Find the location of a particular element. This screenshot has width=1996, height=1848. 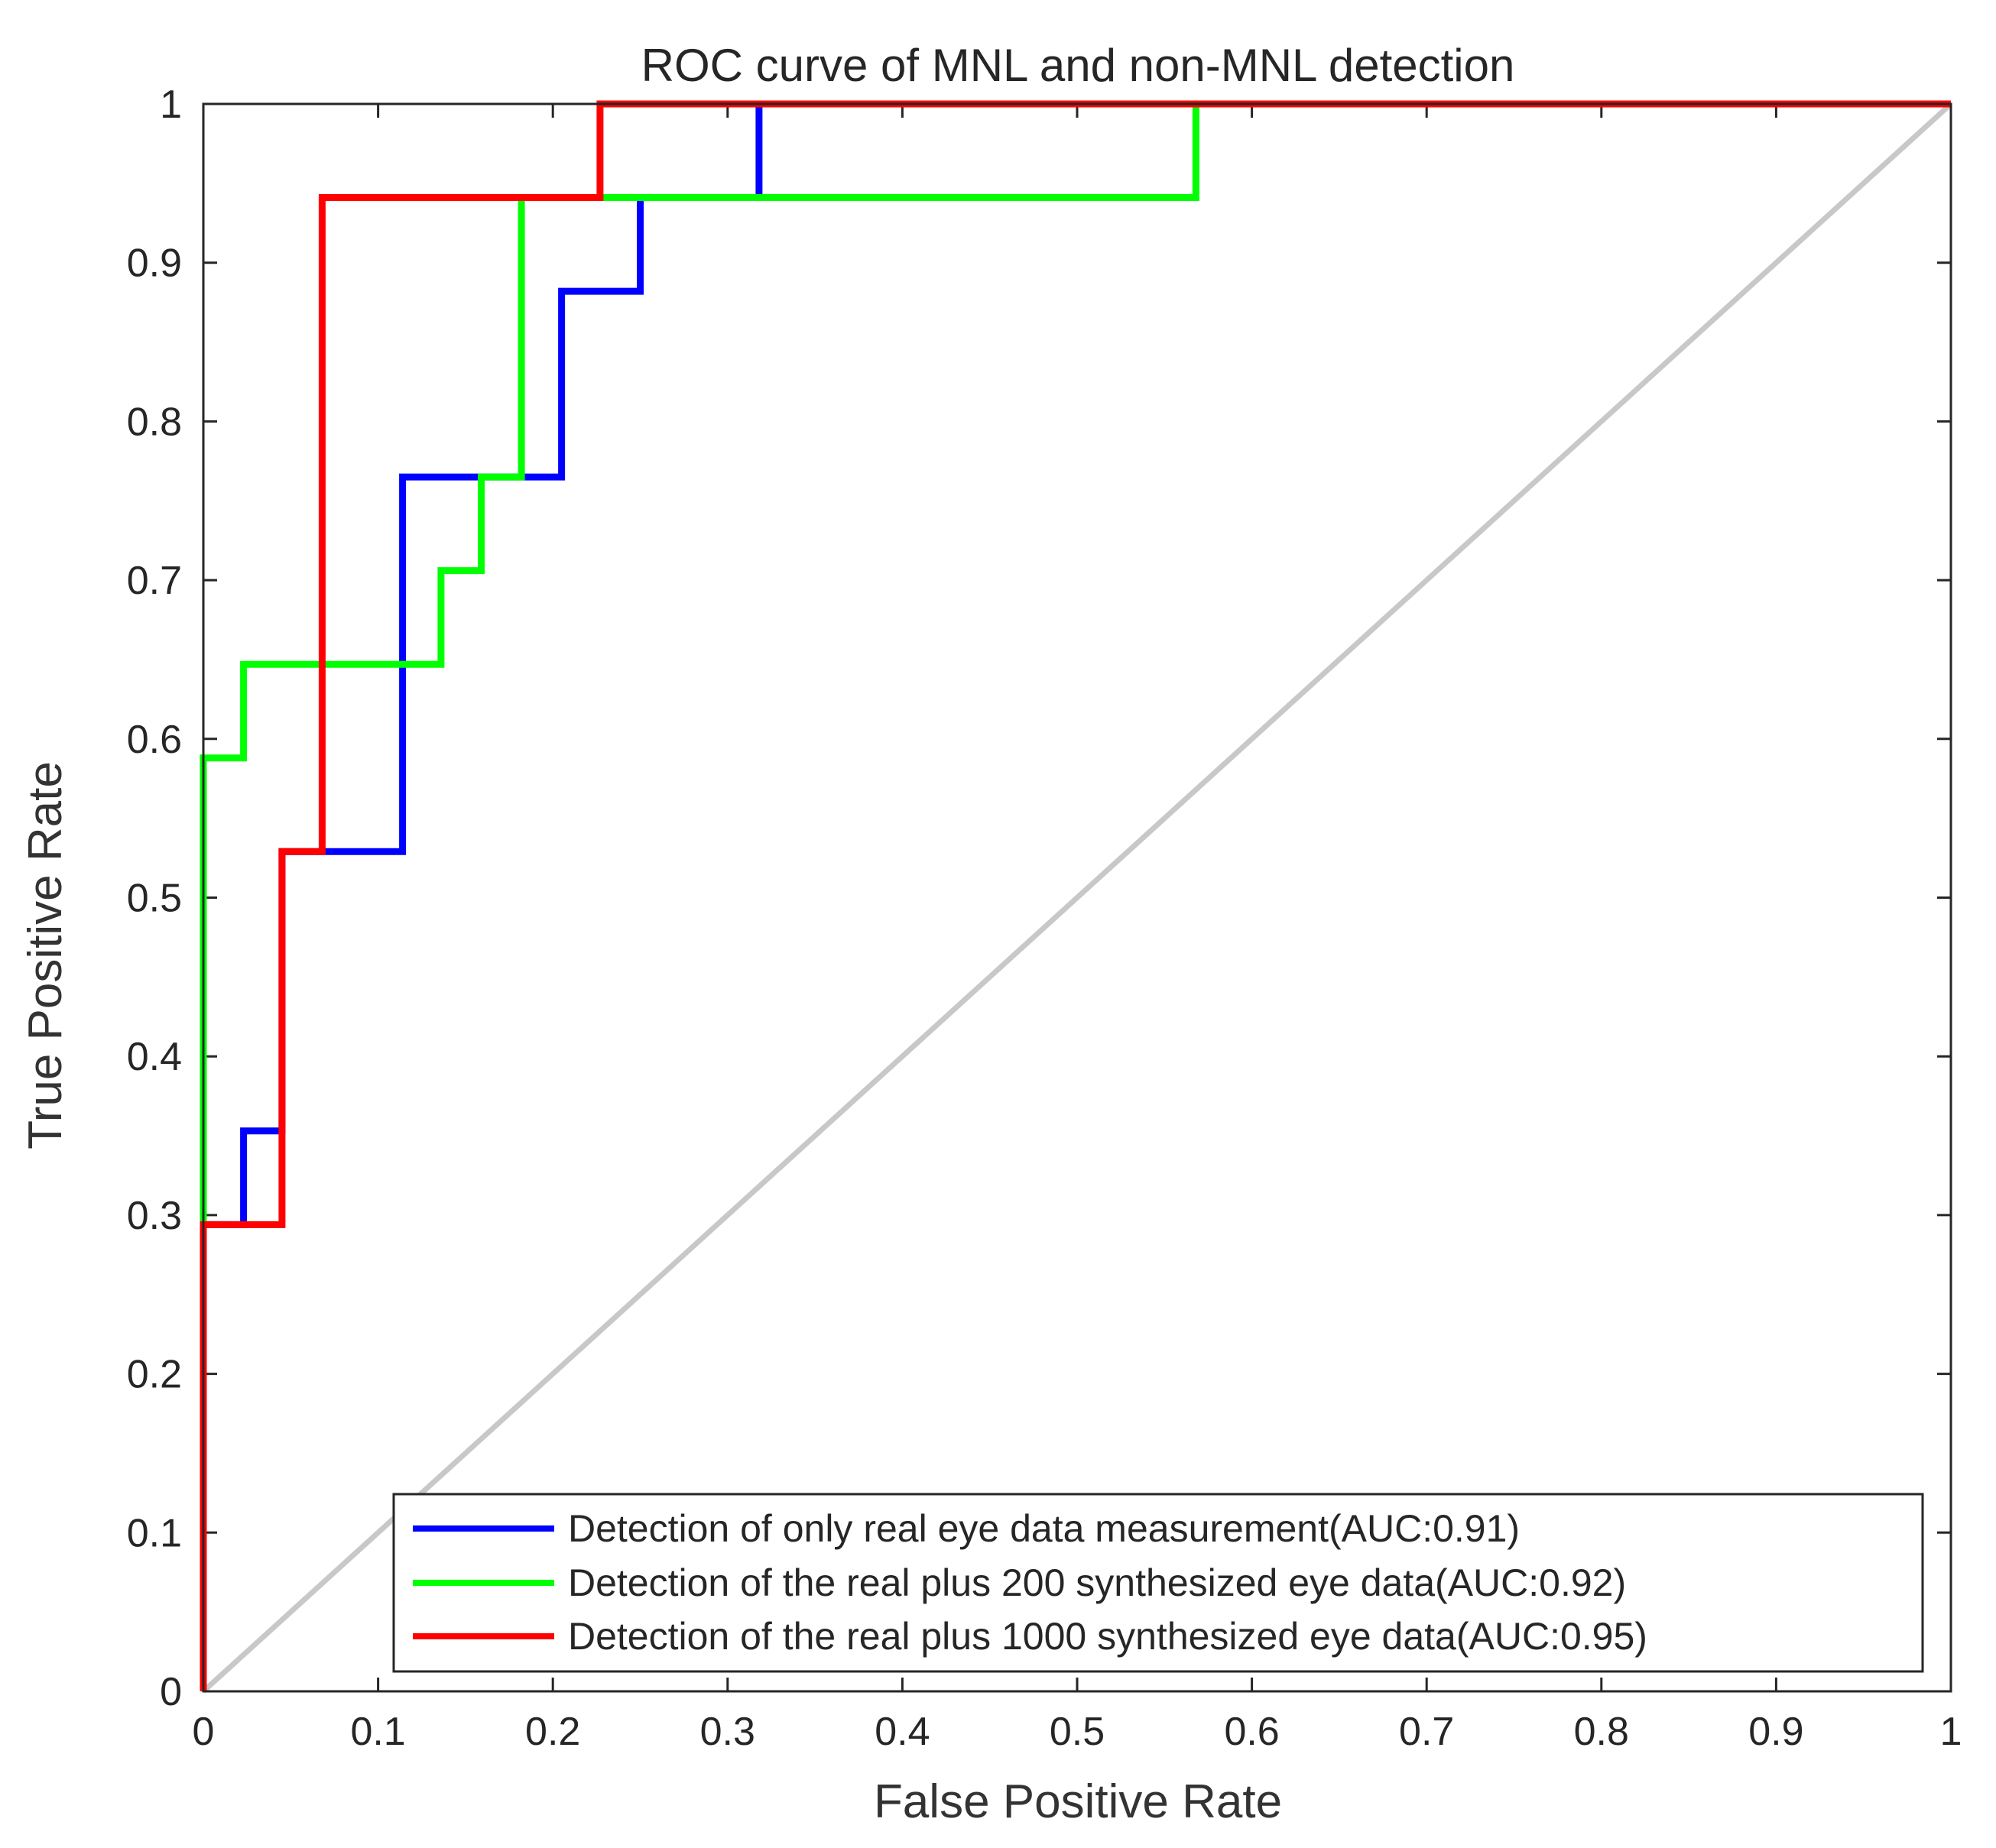

y-tick-label: 0.5 is located at coordinates (154, 899).